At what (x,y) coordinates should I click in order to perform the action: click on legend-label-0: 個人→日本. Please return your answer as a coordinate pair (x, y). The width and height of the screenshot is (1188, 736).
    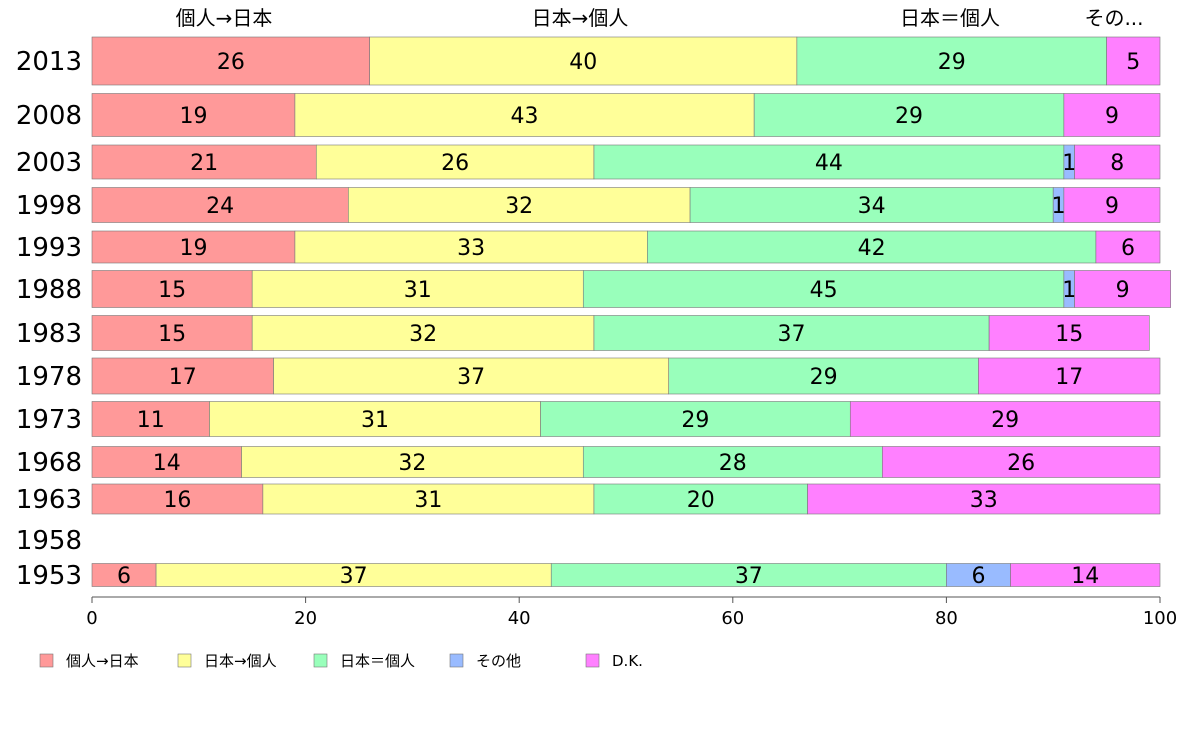
    Looking at the image, I should click on (102, 661).